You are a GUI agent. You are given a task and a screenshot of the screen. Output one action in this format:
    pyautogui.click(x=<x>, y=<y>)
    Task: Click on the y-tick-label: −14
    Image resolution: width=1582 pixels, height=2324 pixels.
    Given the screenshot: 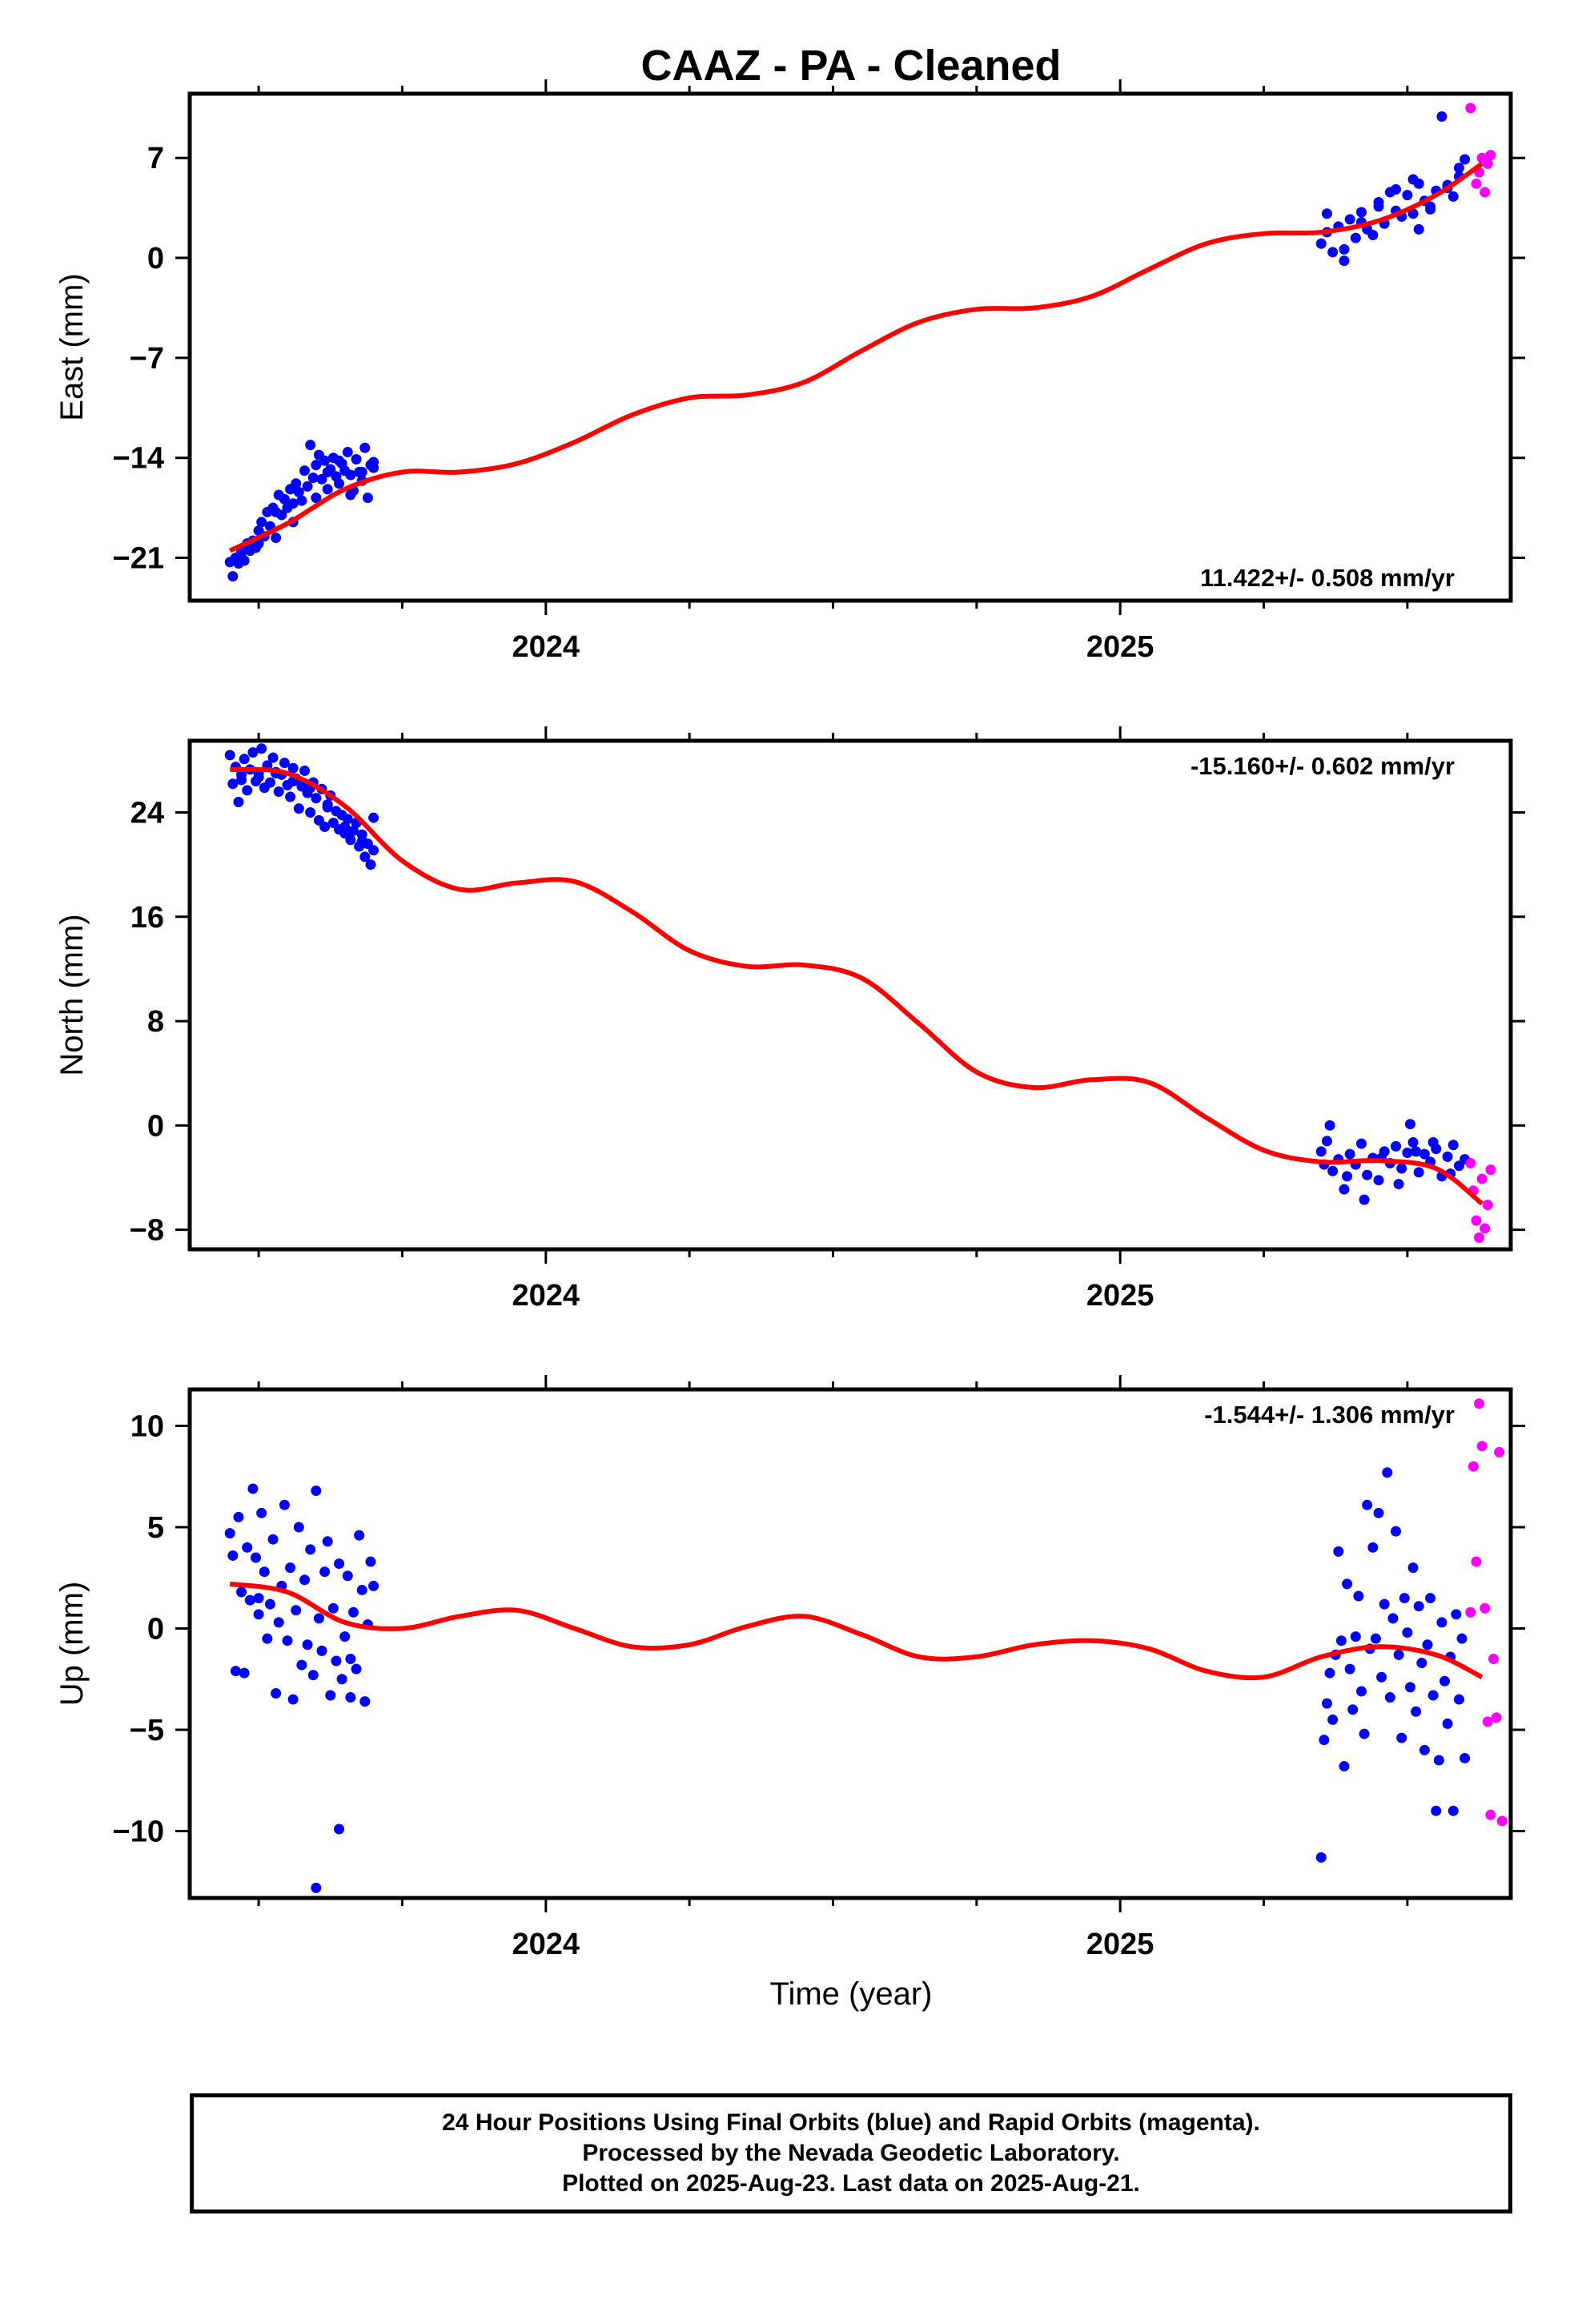 What is the action you would take?
    pyautogui.click(x=138, y=459)
    